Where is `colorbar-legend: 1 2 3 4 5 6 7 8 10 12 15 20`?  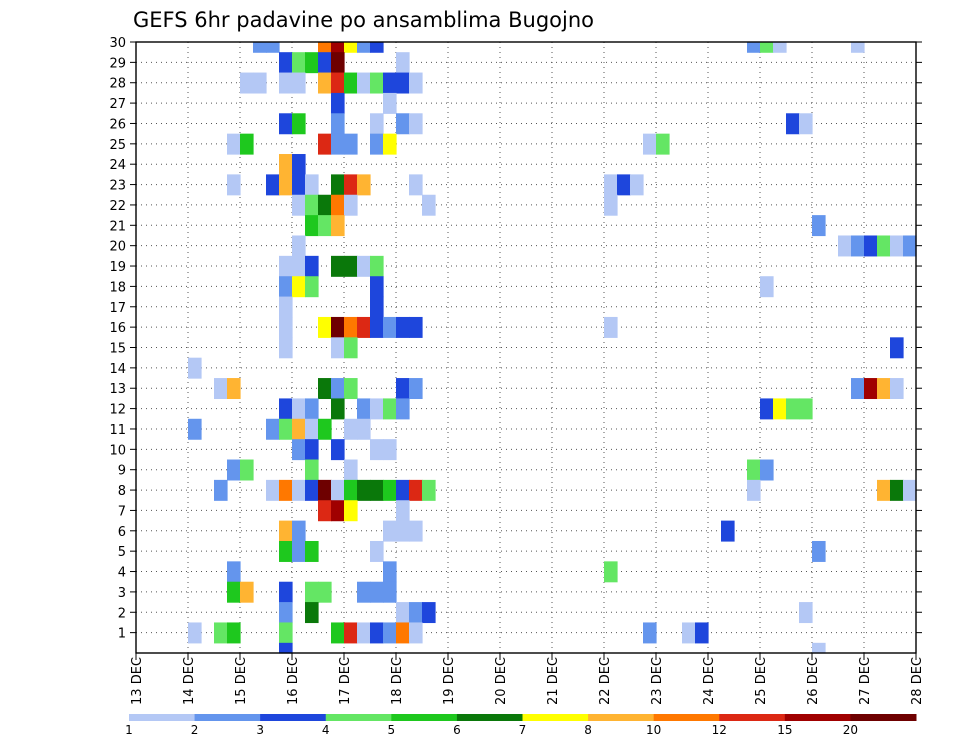 colorbar-legend: 1 2 3 4 5 6 7 8 10 12 15 20 is located at coordinates (521, 725).